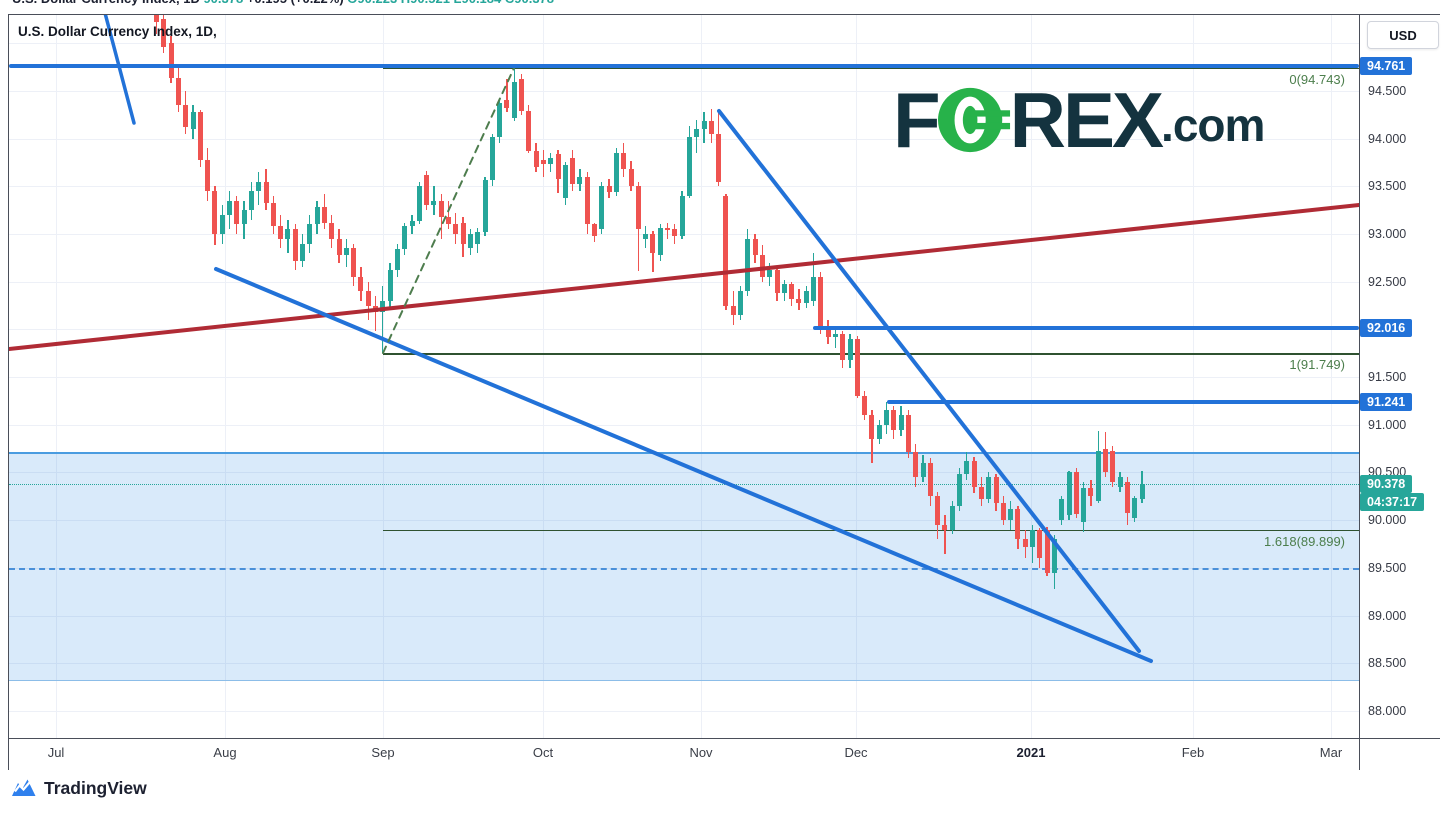 This screenshot has width=1447, height=813. What do you see at coordinates (1392, 502) in the screenshot?
I see `bar-countdown-label: 04:37:17` at bounding box center [1392, 502].